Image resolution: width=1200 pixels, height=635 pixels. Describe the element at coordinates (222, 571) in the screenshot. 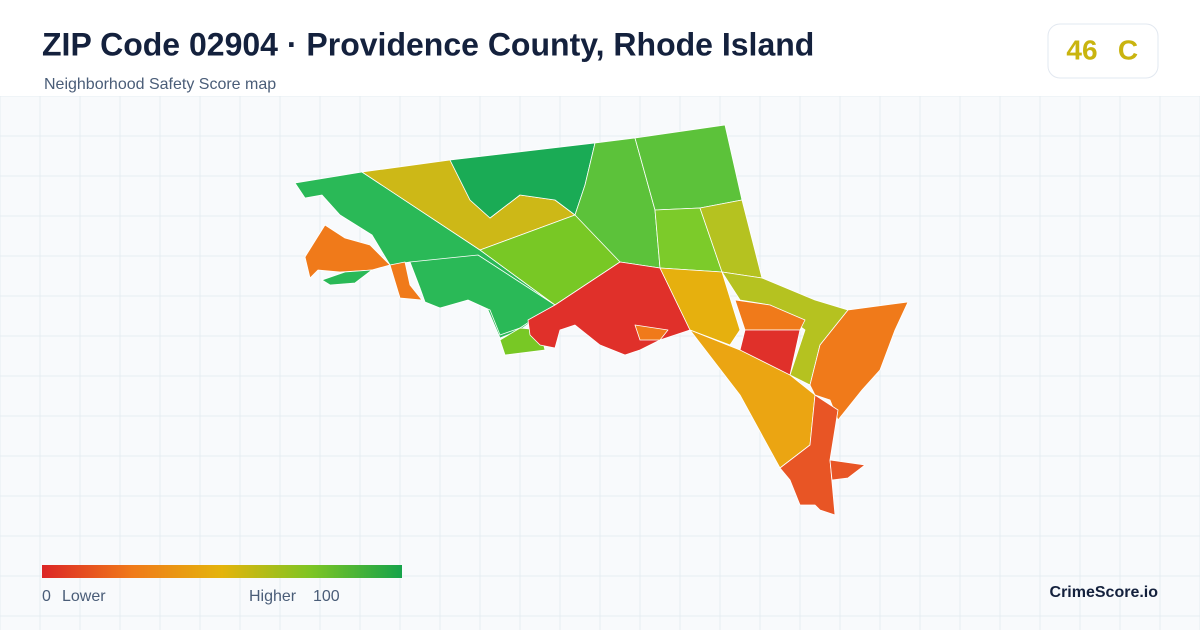

I see `legend-bar` at that location.